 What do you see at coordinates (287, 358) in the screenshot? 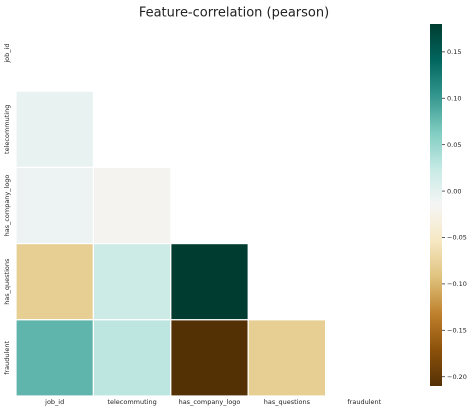
I see `heatmap-cell-fraudulent-has_questions` at bounding box center [287, 358].